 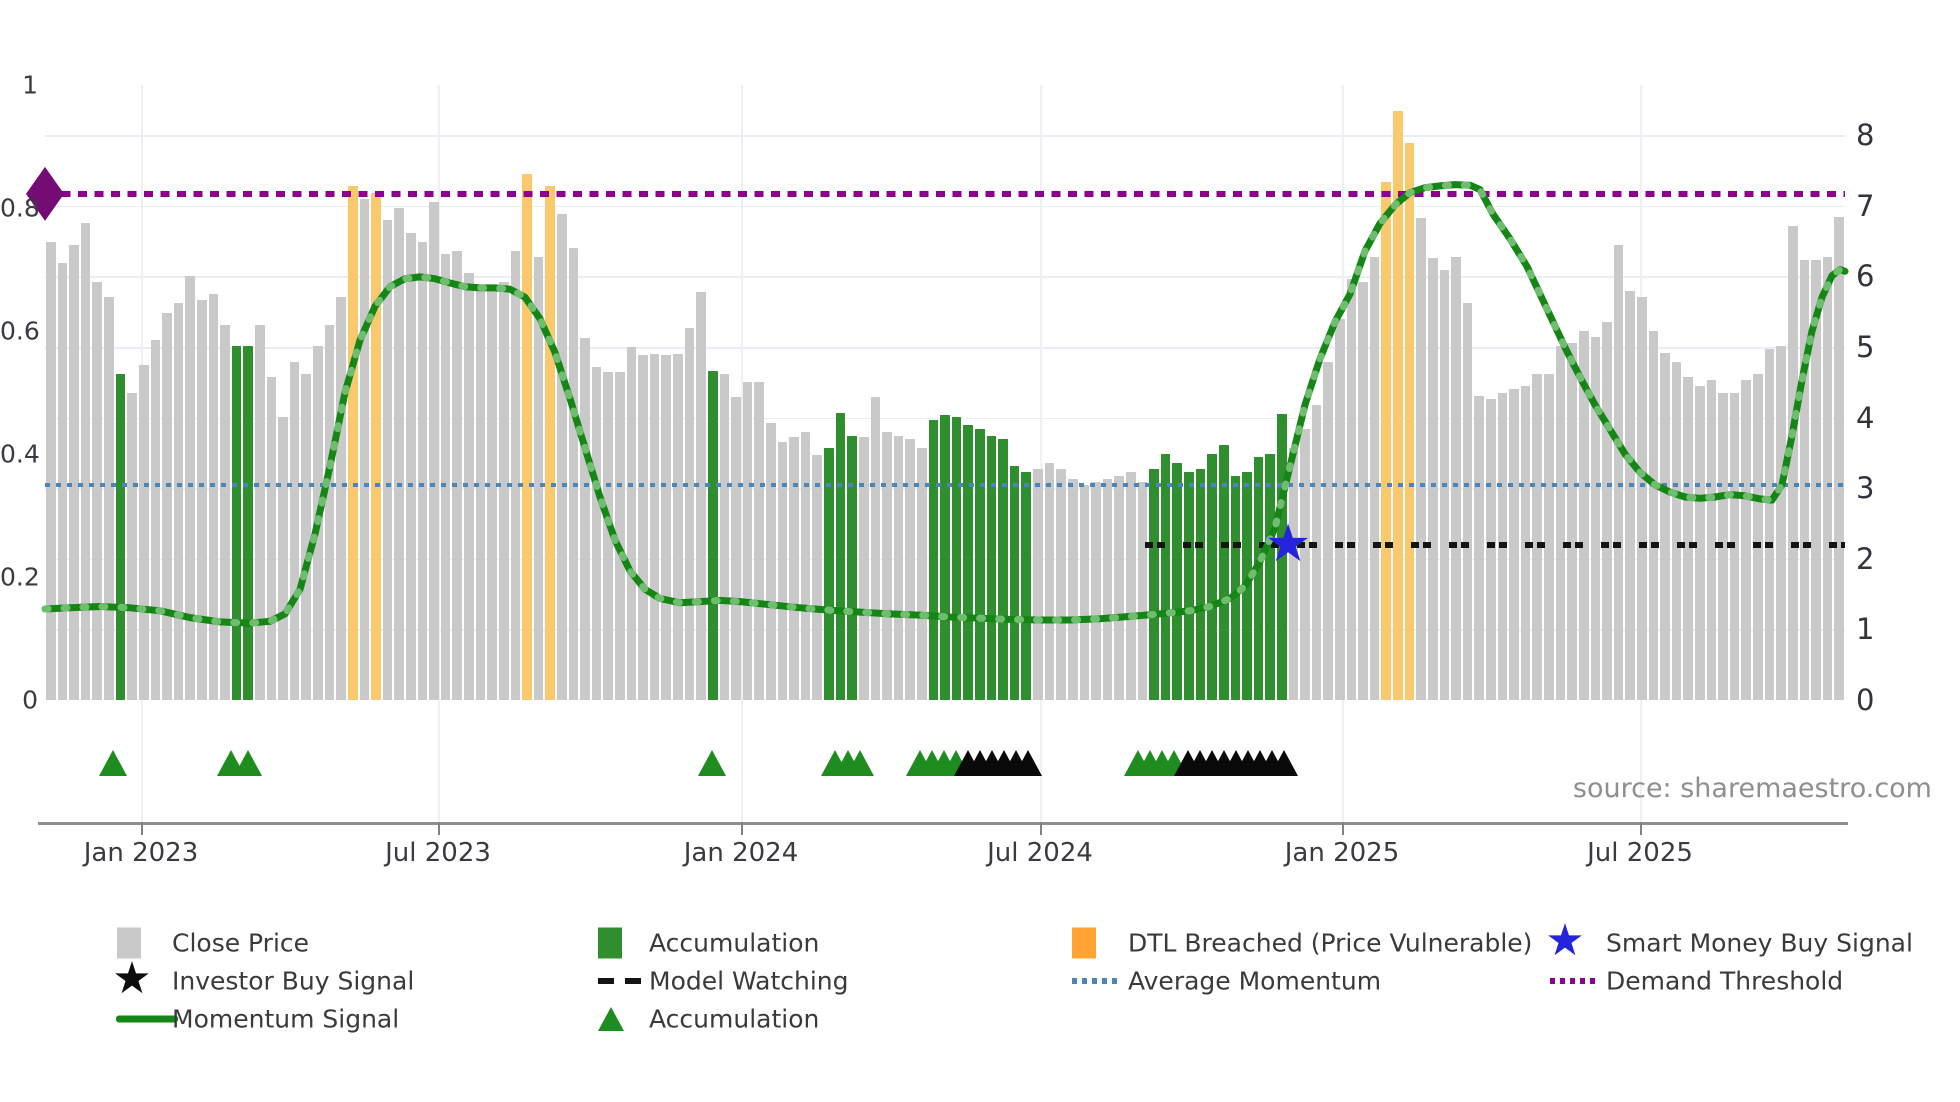 What do you see at coordinates (734, 943) in the screenshot?
I see `legend-label: Accumulation` at bounding box center [734, 943].